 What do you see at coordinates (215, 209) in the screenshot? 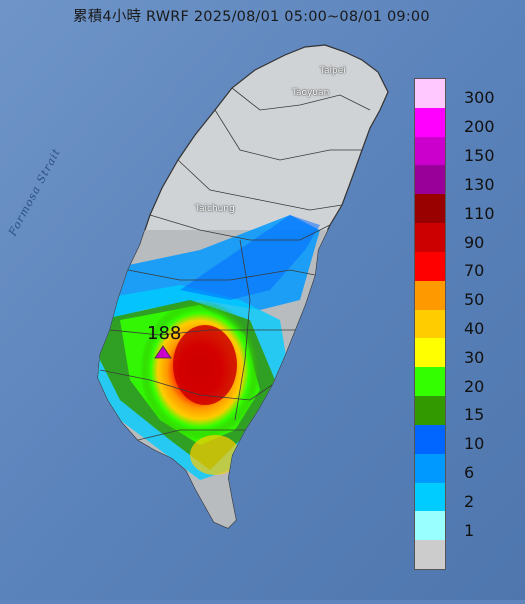
I see `place-taichung: Taichung` at bounding box center [215, 209].